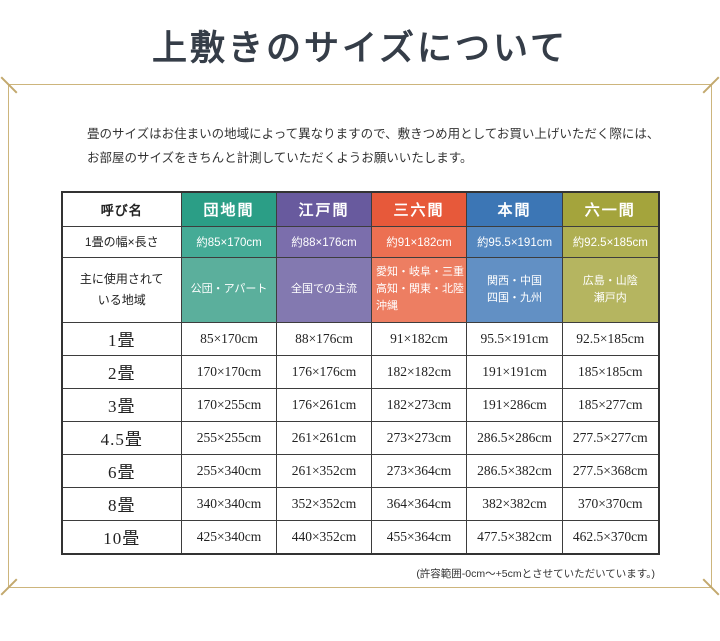 The height and width of the screenshot is (641, 720). What do you see at coordinates (121, 470) in the screenshot?
I see `row-label: 6畳` at bounding box center [121, 470].